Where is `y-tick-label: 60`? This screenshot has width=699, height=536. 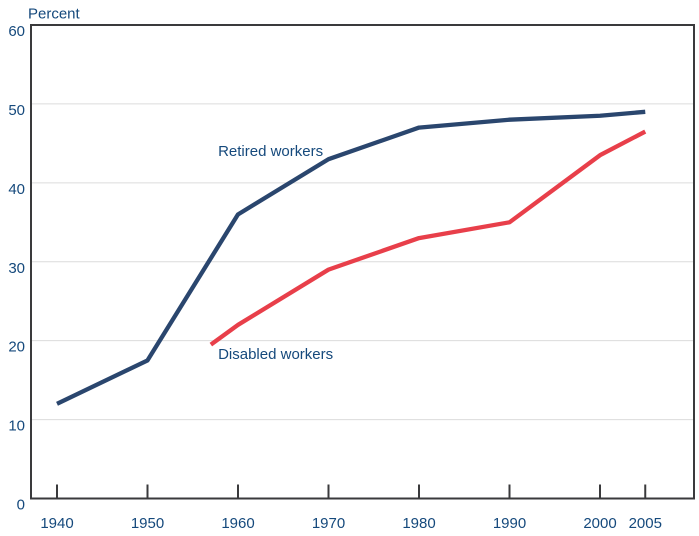 y-tick-label: 60 is located at coordinates (16, 31).